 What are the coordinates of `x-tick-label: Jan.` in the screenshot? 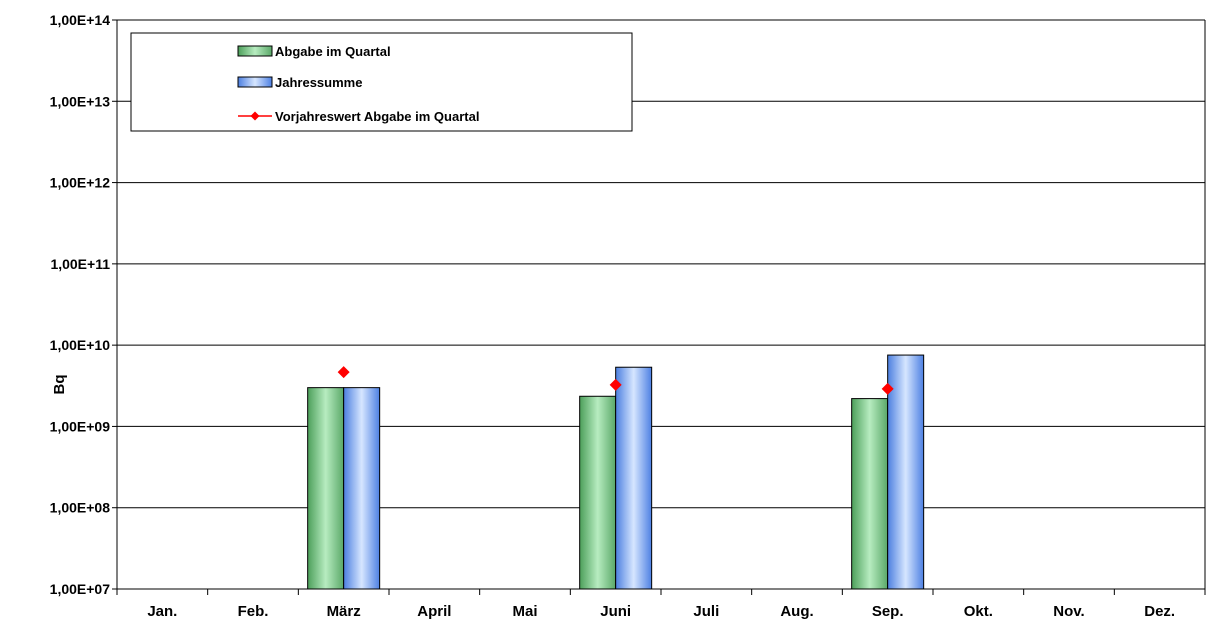 It's located at (162, 611).